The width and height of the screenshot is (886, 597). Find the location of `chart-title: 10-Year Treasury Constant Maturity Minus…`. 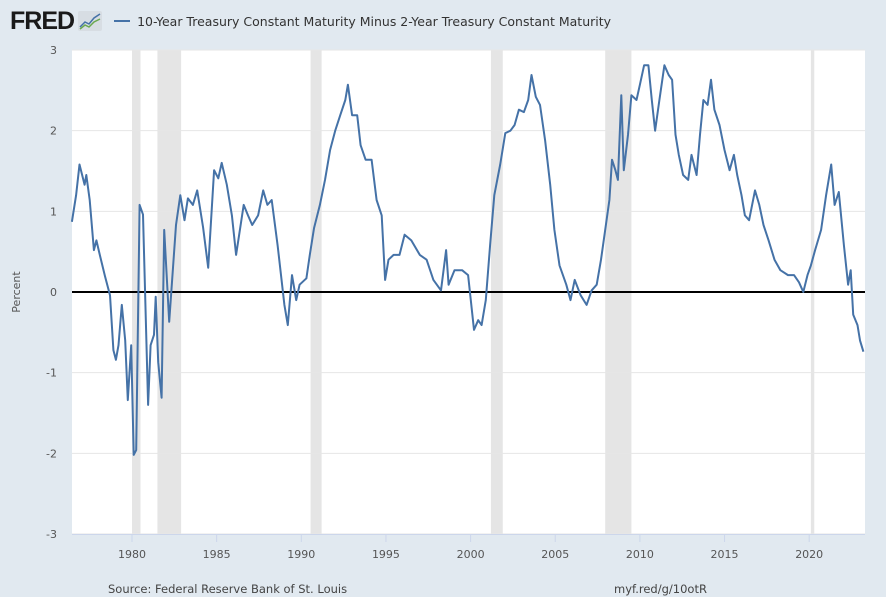

chart-title: 10-Year Treasury Constant Maturity Minus… is located at coordinates (374, 21).